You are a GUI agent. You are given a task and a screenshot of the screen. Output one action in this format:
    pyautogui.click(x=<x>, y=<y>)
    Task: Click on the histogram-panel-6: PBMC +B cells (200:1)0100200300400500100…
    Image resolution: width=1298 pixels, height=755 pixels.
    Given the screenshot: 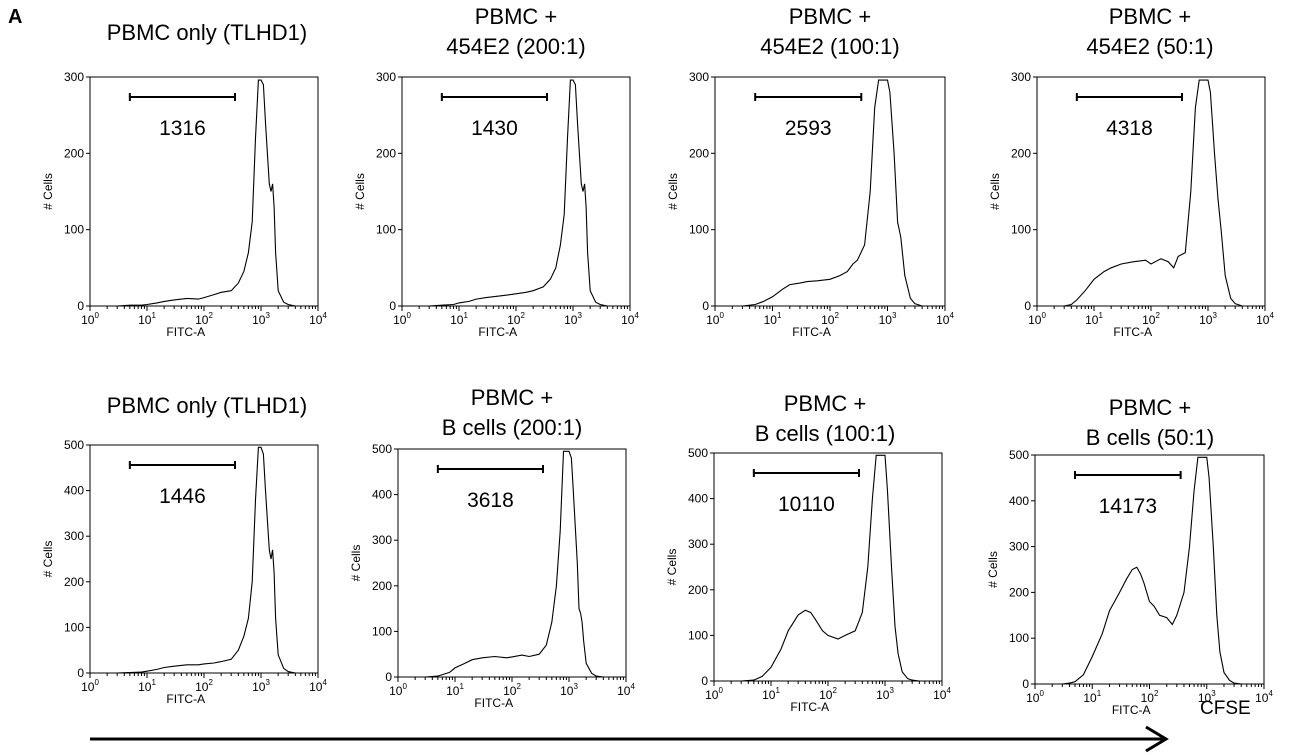 What is the action you would take?
    pyautogui.click(x=492, y=547)
    